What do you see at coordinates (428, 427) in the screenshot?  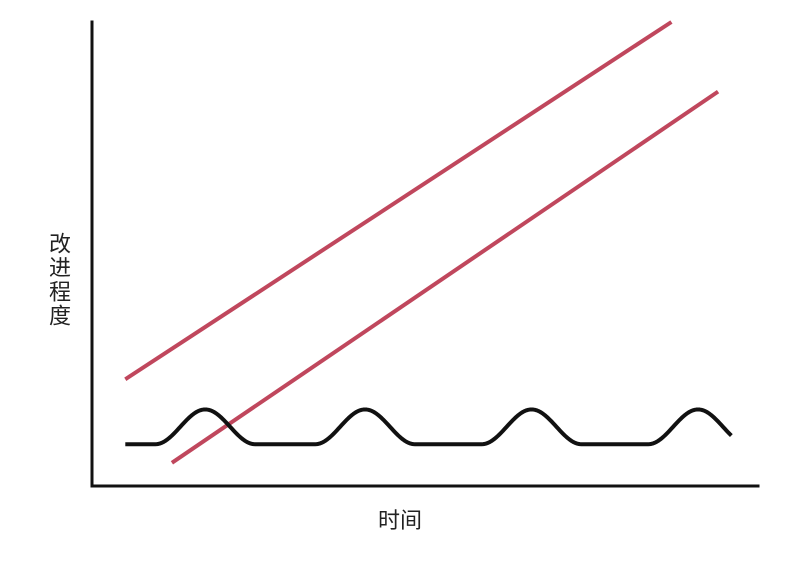 I see `fluctuation-wave-line` at bounding box center [428, 427].